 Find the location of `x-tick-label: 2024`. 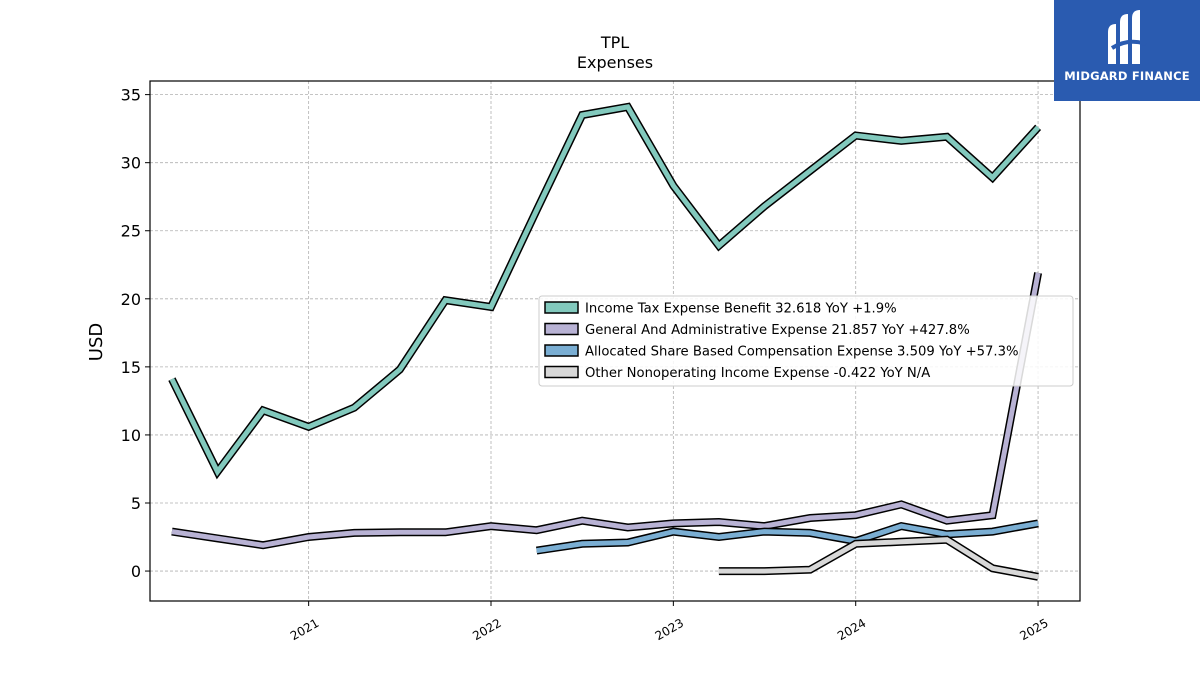

x-tick-label: 2024 is located at coordinates (851, 629).